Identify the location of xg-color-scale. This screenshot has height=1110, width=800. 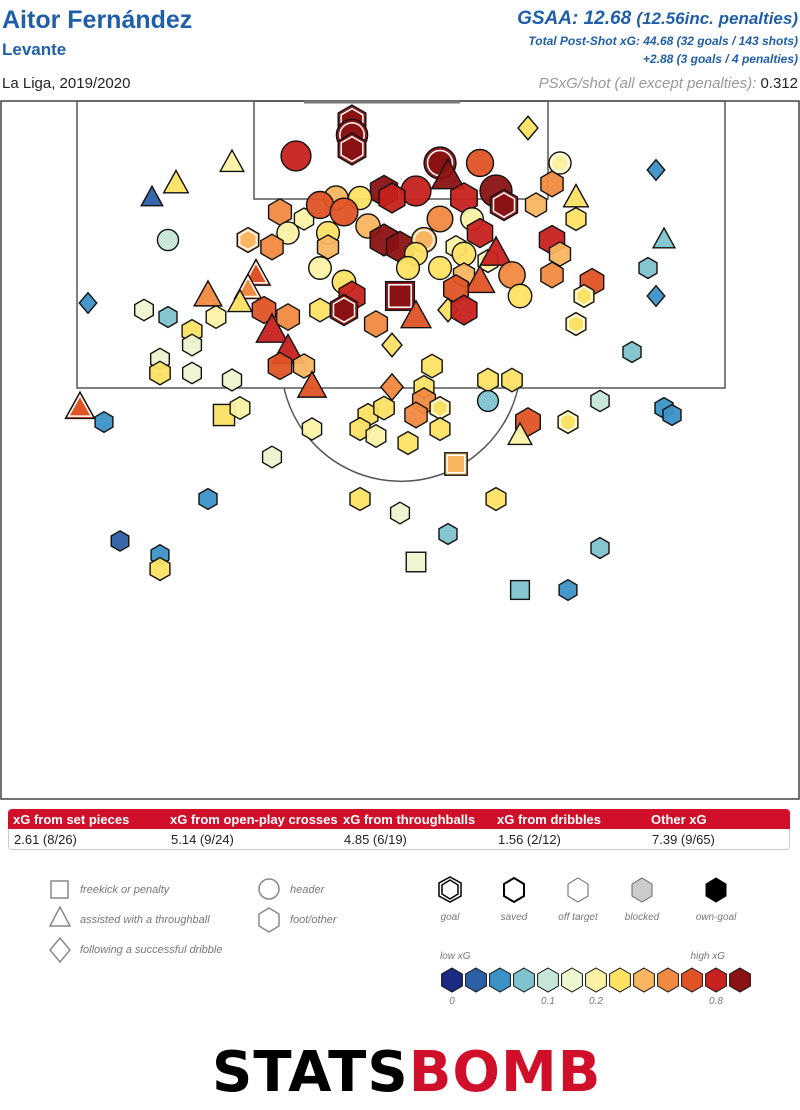
(596, 980).